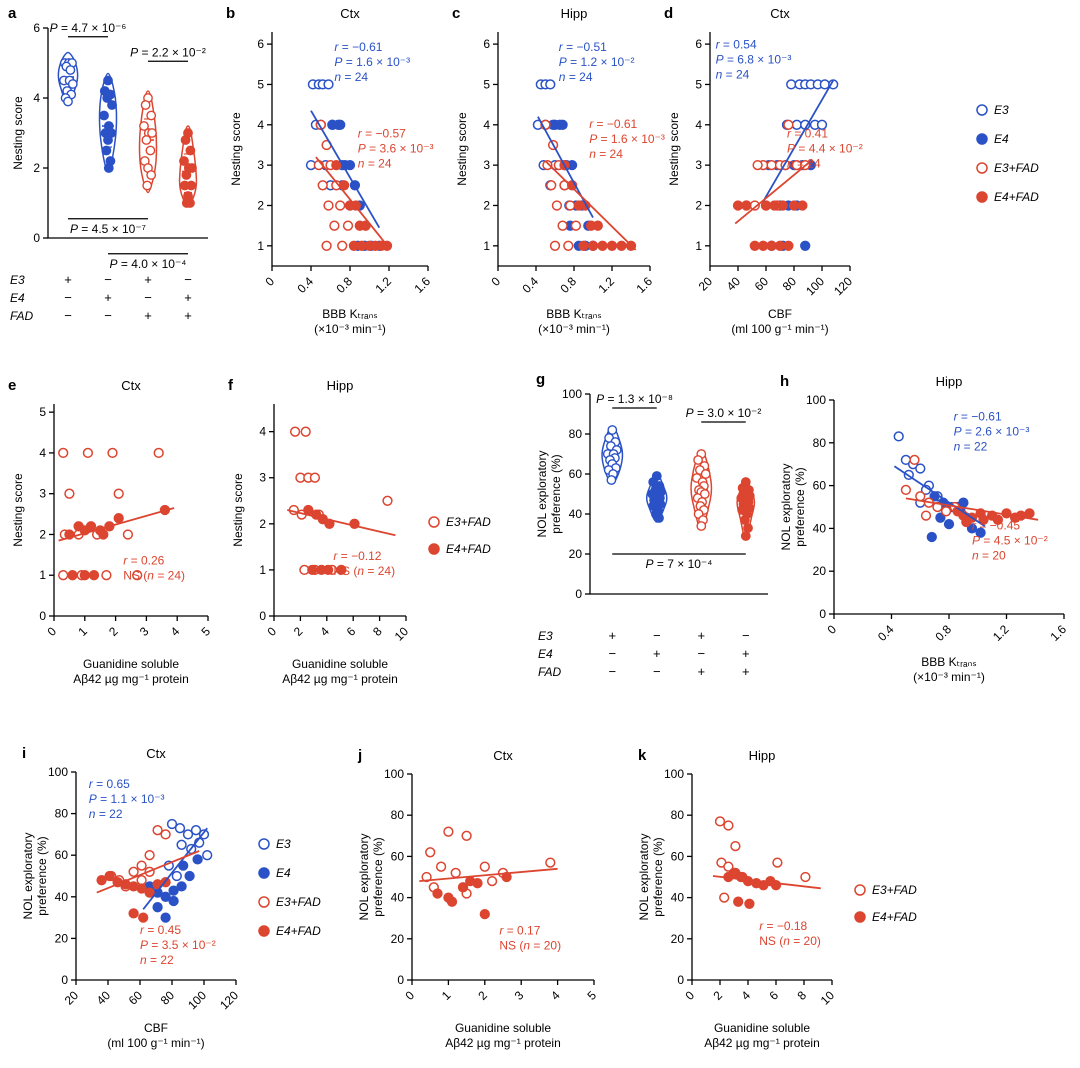 This screenshot has height=1068, width=1080. I want to click on stats-annotation: r = −0.45, so click(996, 526).